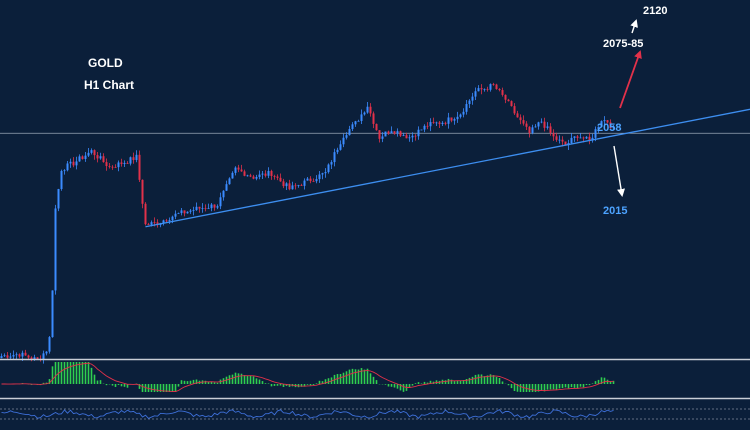 This screenshot has height=430, width=750. Describe the element at coordinates (655, 11) in the screenshot. I see `annotation-label: 2120` at that location.